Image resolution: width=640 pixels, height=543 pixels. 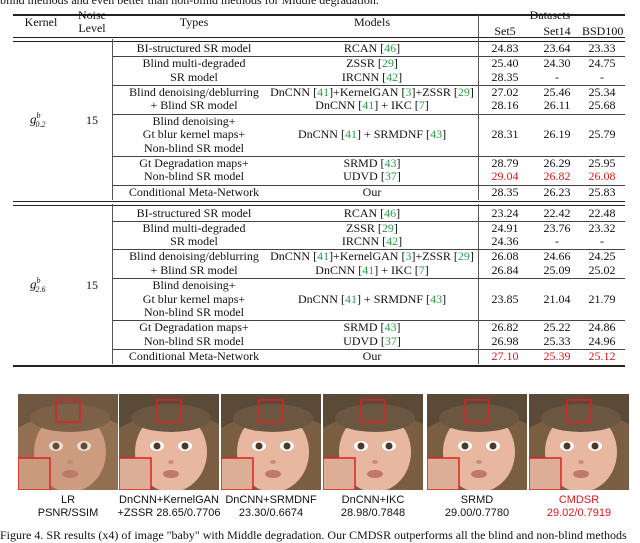 I want to click on type-label: Blind denoising/deblurring, so click(x=194, y=256).